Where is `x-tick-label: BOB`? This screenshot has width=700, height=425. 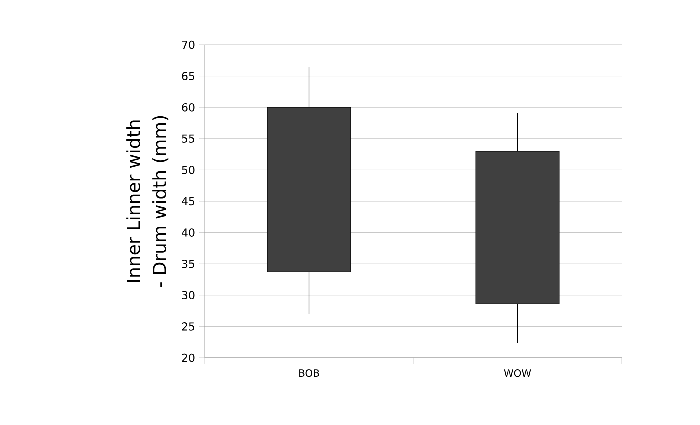 x-tick-label: BOB is located at coordinates (310, 374).